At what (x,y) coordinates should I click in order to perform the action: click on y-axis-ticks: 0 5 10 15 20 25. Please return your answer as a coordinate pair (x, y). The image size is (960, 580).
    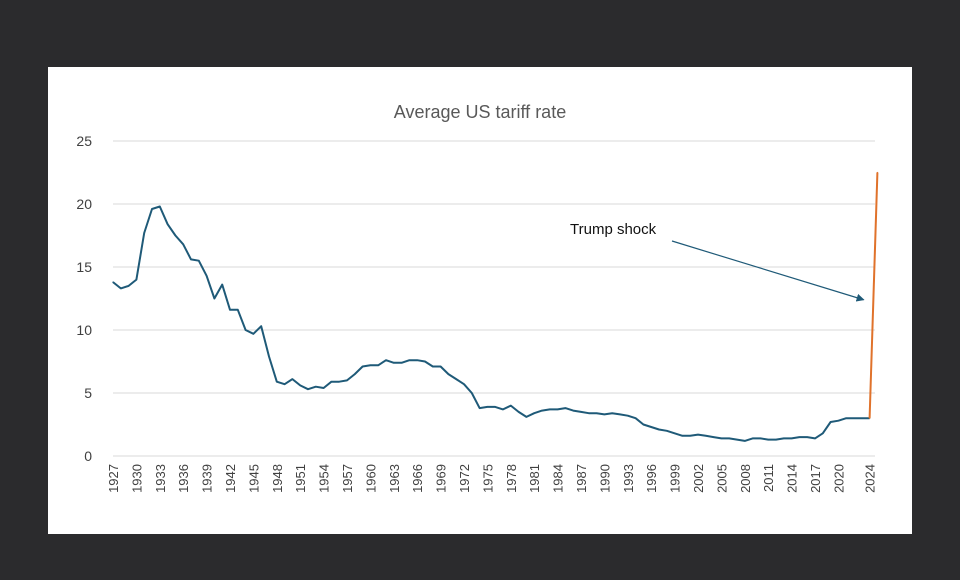
    Looking at the image, I should click on (84, 298).